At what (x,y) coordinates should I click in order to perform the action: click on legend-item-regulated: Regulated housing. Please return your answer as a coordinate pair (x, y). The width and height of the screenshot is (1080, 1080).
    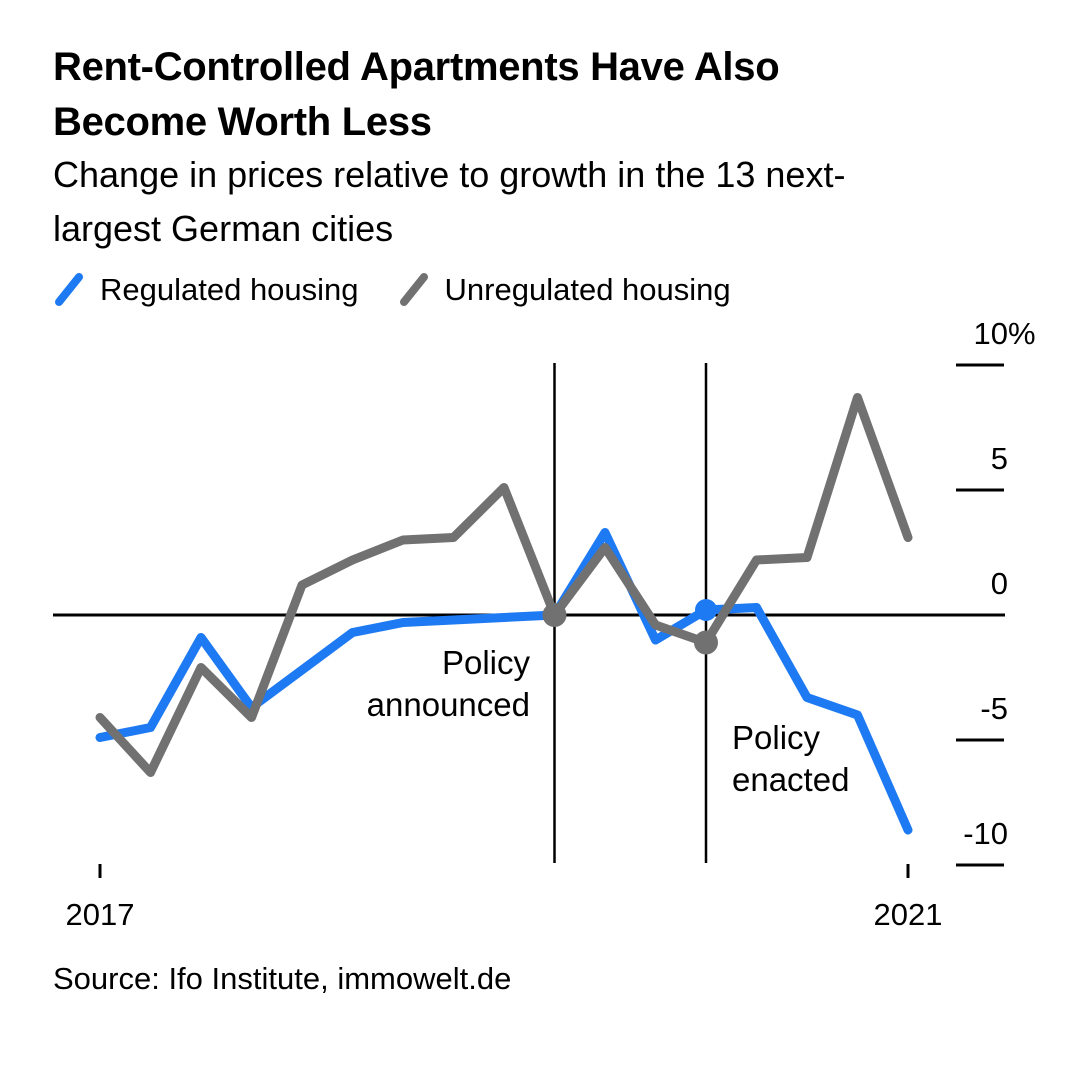
    Looking at the image, I should click on (205, 290).